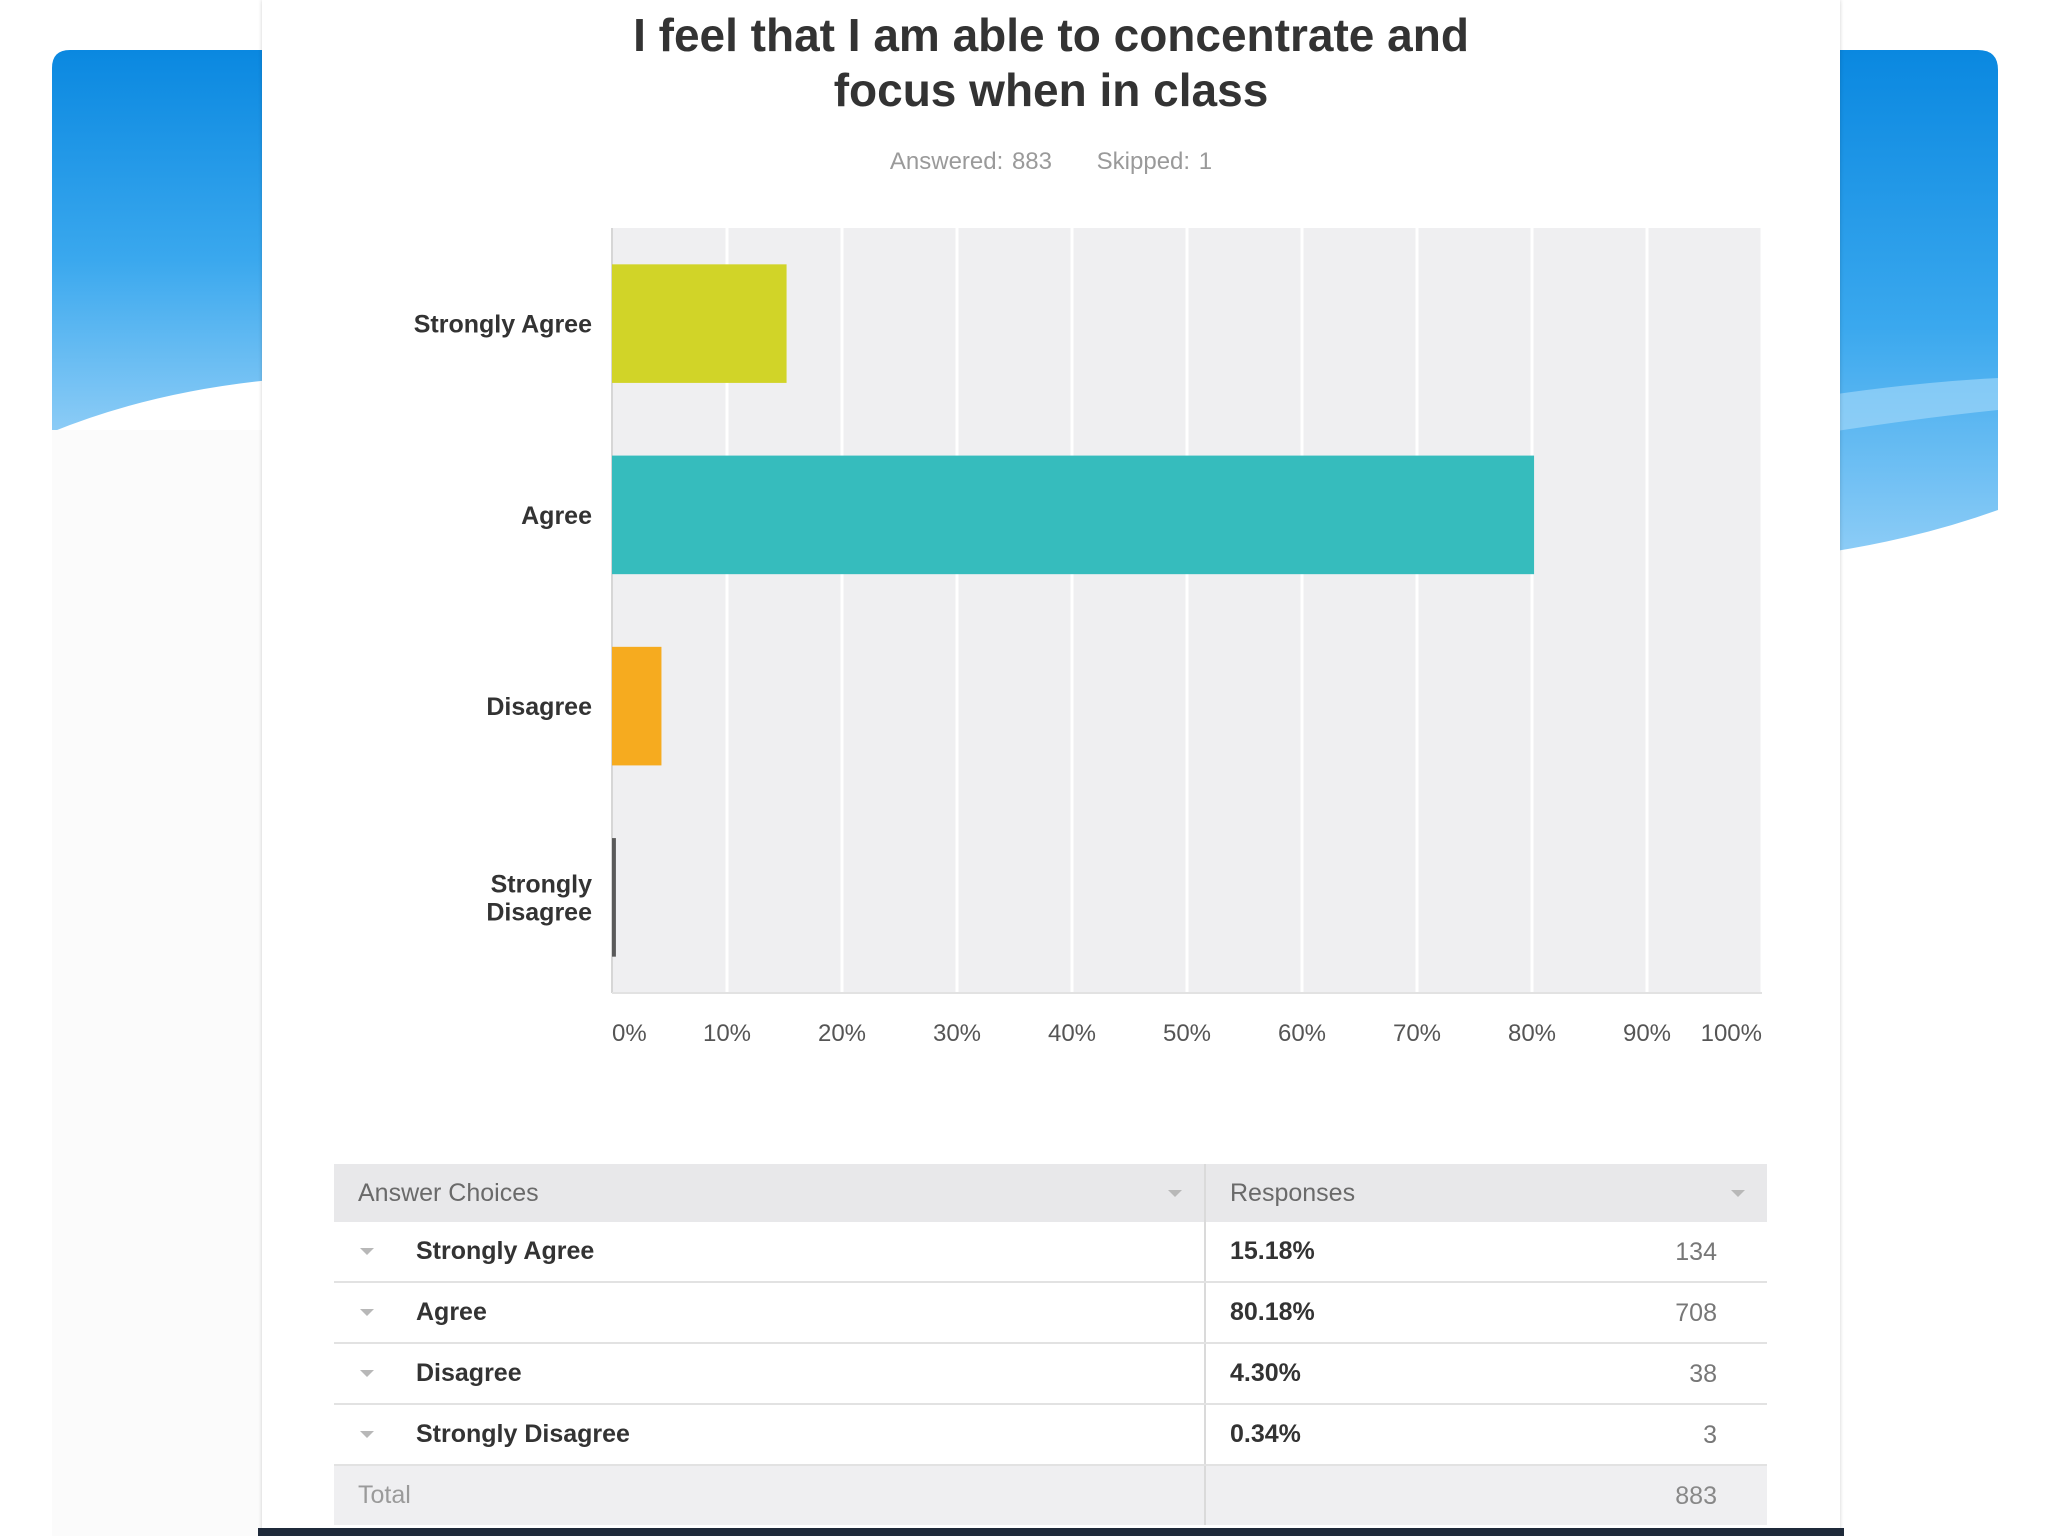 The width and height of the screenshot is (2048, 1536). I want to click on x-tick-label: 0%, so click(629, 1033).